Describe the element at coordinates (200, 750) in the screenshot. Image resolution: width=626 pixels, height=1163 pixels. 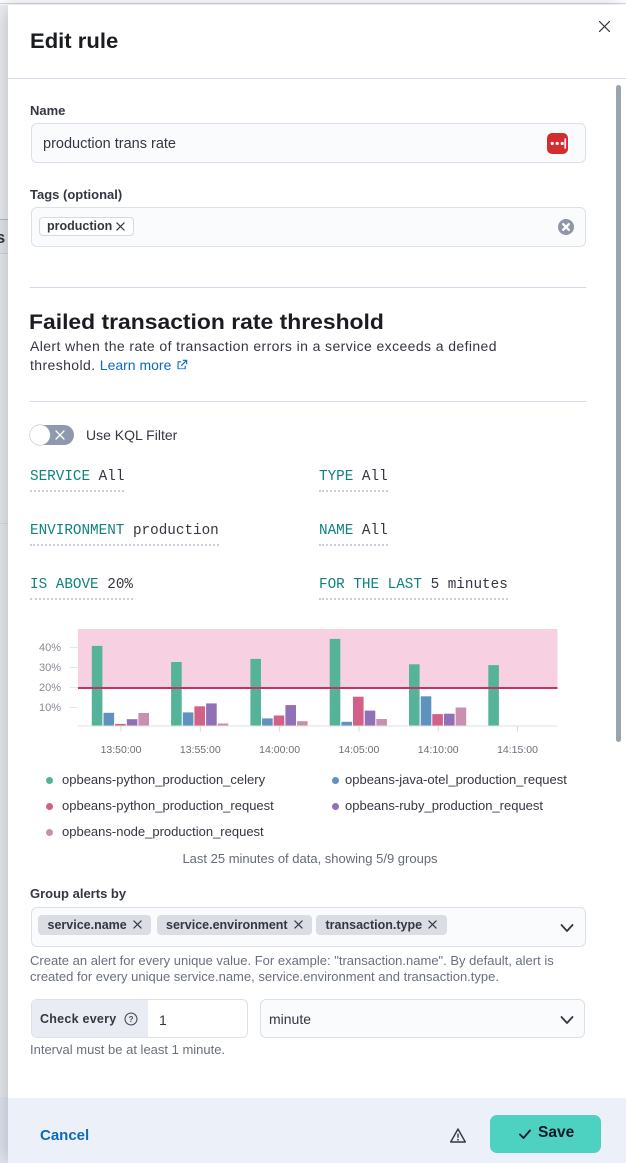
I see `svg-text: 13:55:00` at that location.